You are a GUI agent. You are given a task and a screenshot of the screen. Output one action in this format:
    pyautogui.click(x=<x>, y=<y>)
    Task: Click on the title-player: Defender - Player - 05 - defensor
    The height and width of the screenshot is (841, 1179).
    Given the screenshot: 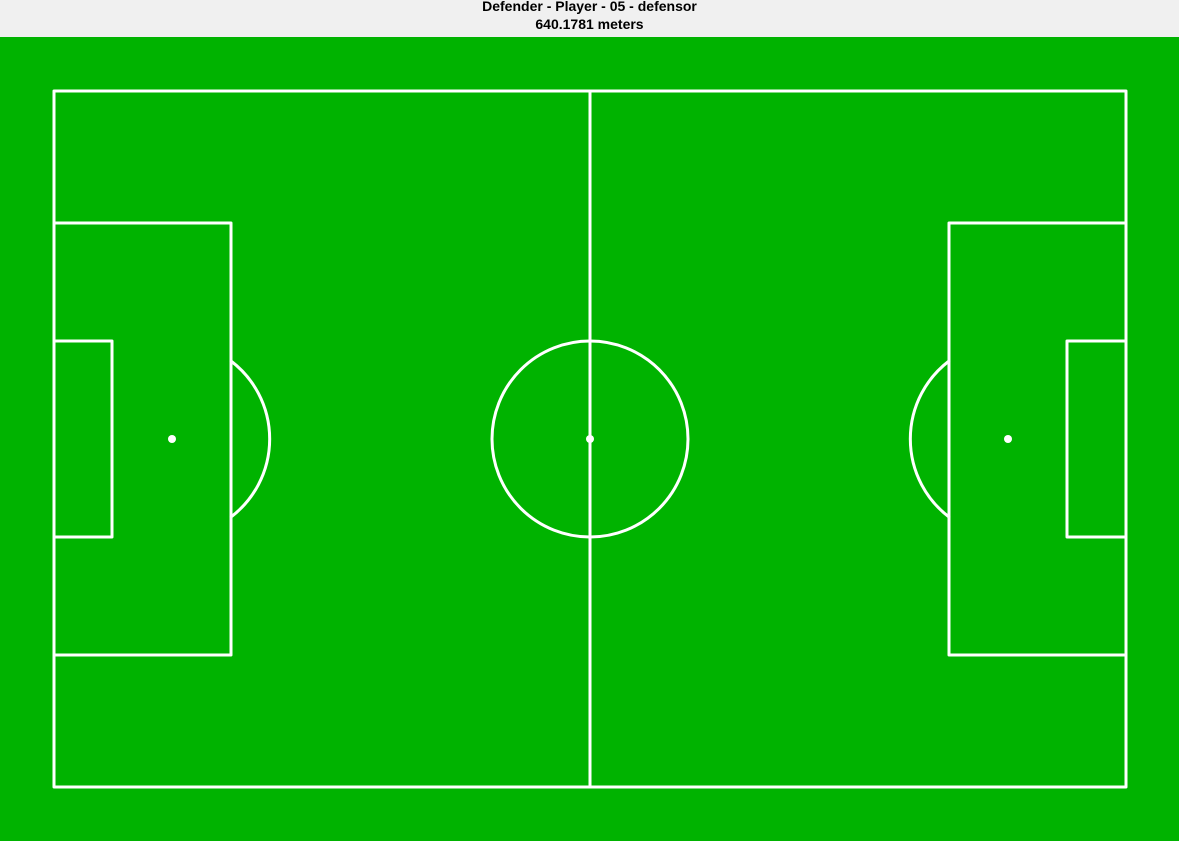 What is the action you would take?
    pyautogui.click(x=589, y=7)
    